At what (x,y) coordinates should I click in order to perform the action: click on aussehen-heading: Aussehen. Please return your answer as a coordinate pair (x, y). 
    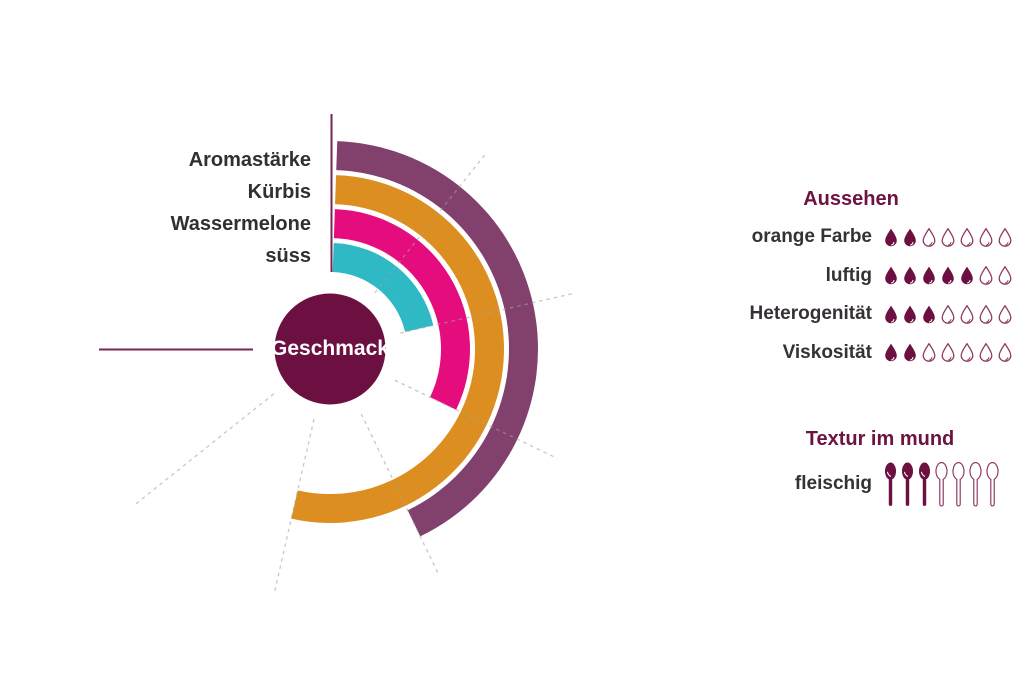
    Looking at the image, I should click on (851, 199).